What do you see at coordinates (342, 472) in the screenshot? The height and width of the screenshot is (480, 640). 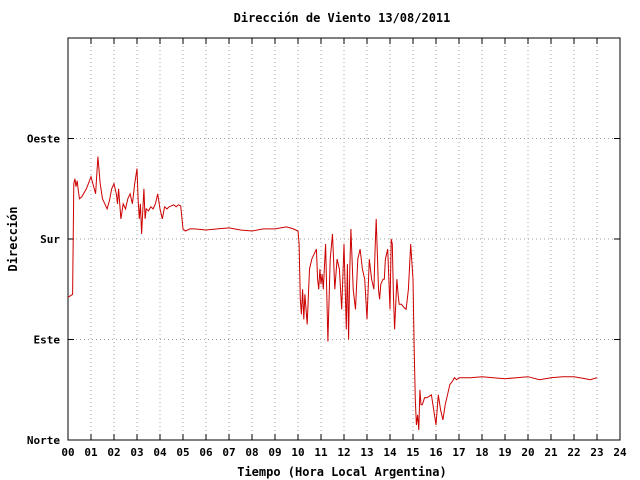 I see `x-axis-label: Tiempo (Hora Local Argentina)` at bounding box center [342, 472].